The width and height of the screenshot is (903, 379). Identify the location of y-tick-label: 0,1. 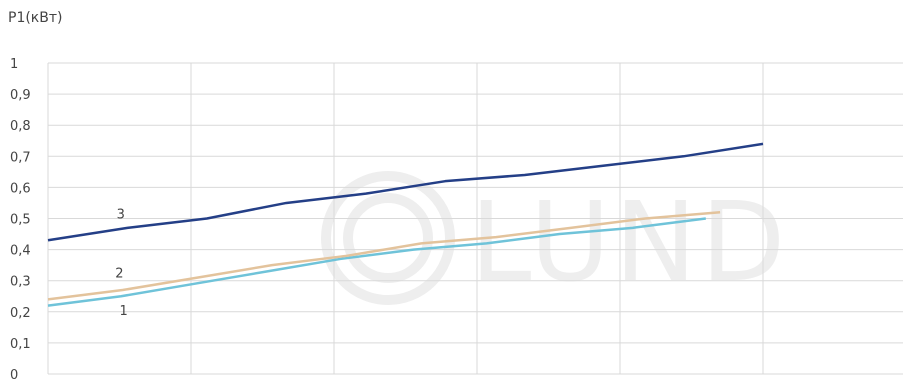
(20, 344).